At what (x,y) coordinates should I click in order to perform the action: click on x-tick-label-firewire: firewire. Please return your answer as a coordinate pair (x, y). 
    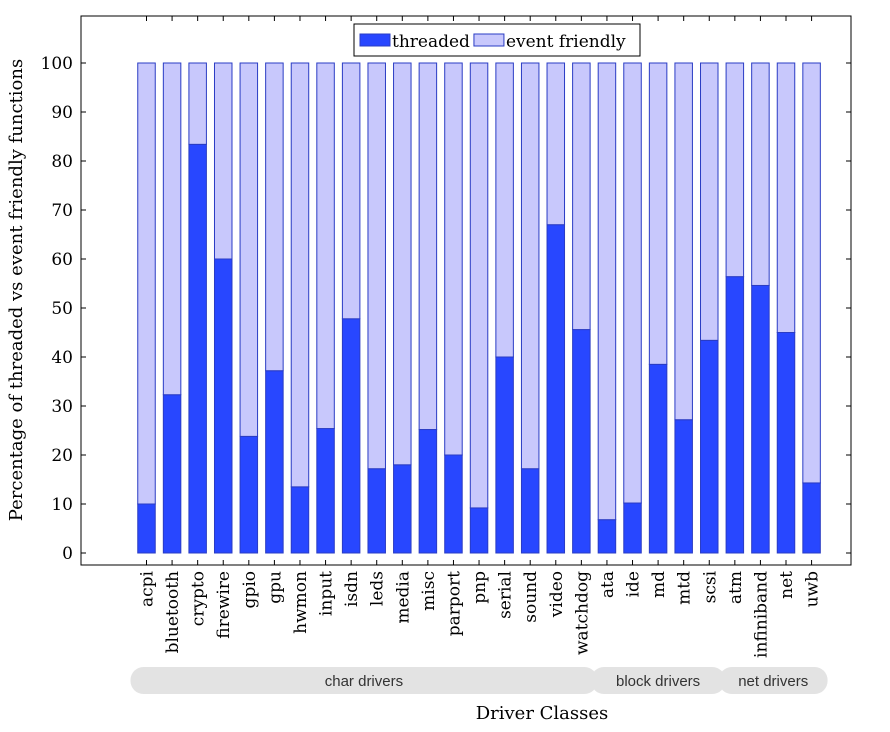
    Looking at the image, I should click on (224, 605).